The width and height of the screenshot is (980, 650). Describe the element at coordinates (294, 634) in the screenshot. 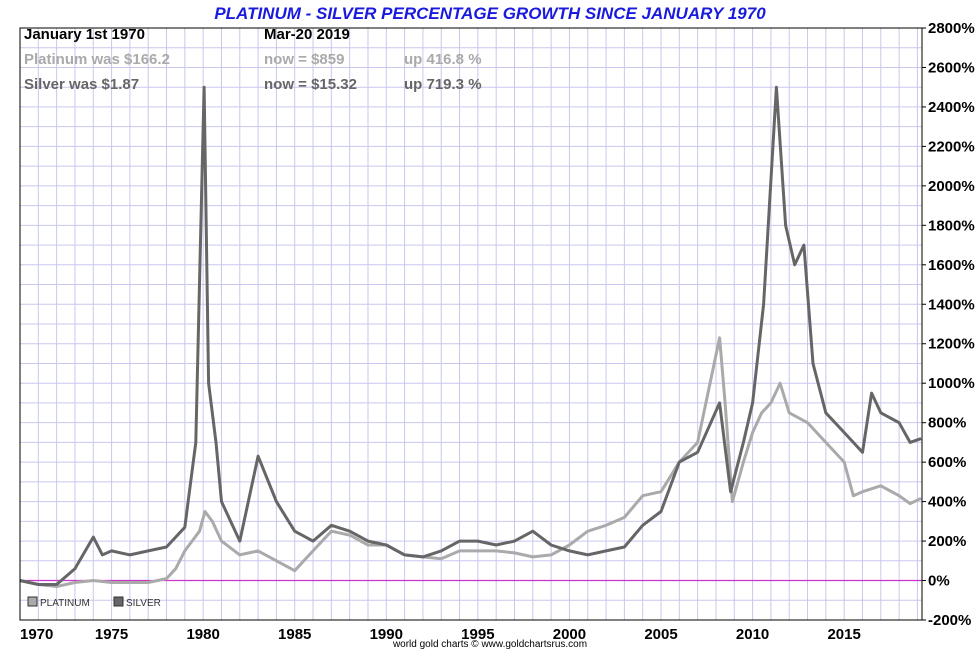

I see `x-tick-label: 1985` at that location.